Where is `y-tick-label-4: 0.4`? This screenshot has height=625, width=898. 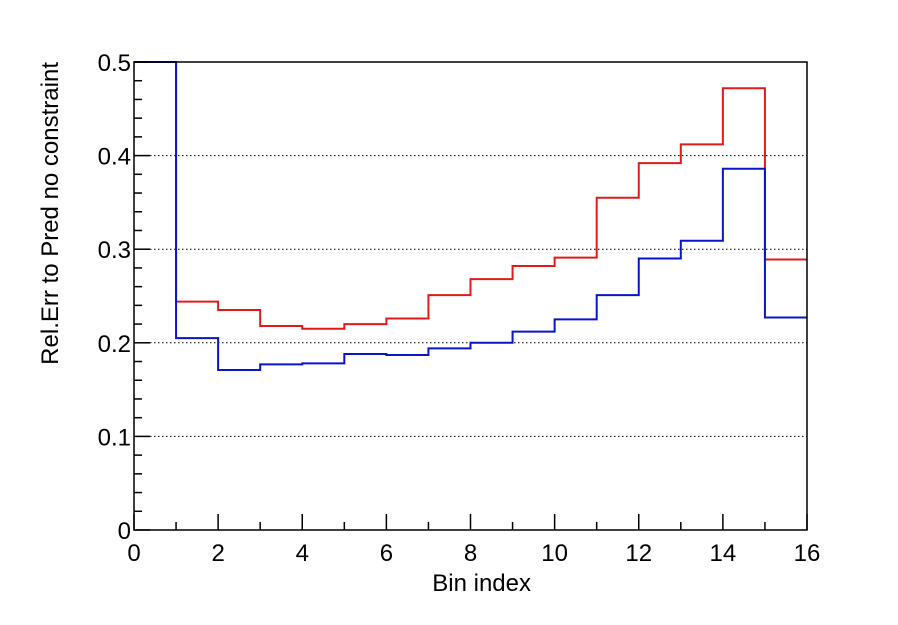
y-tick-label-4: 0.4 is located at coordinates (114, 157).